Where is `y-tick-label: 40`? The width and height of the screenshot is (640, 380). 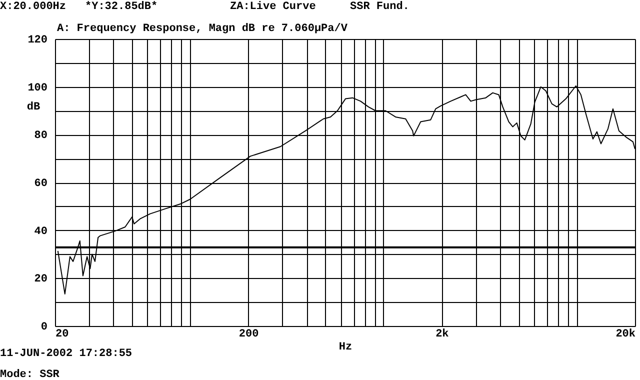 y-tick-label: 40 is located at coordinates (41, 232).